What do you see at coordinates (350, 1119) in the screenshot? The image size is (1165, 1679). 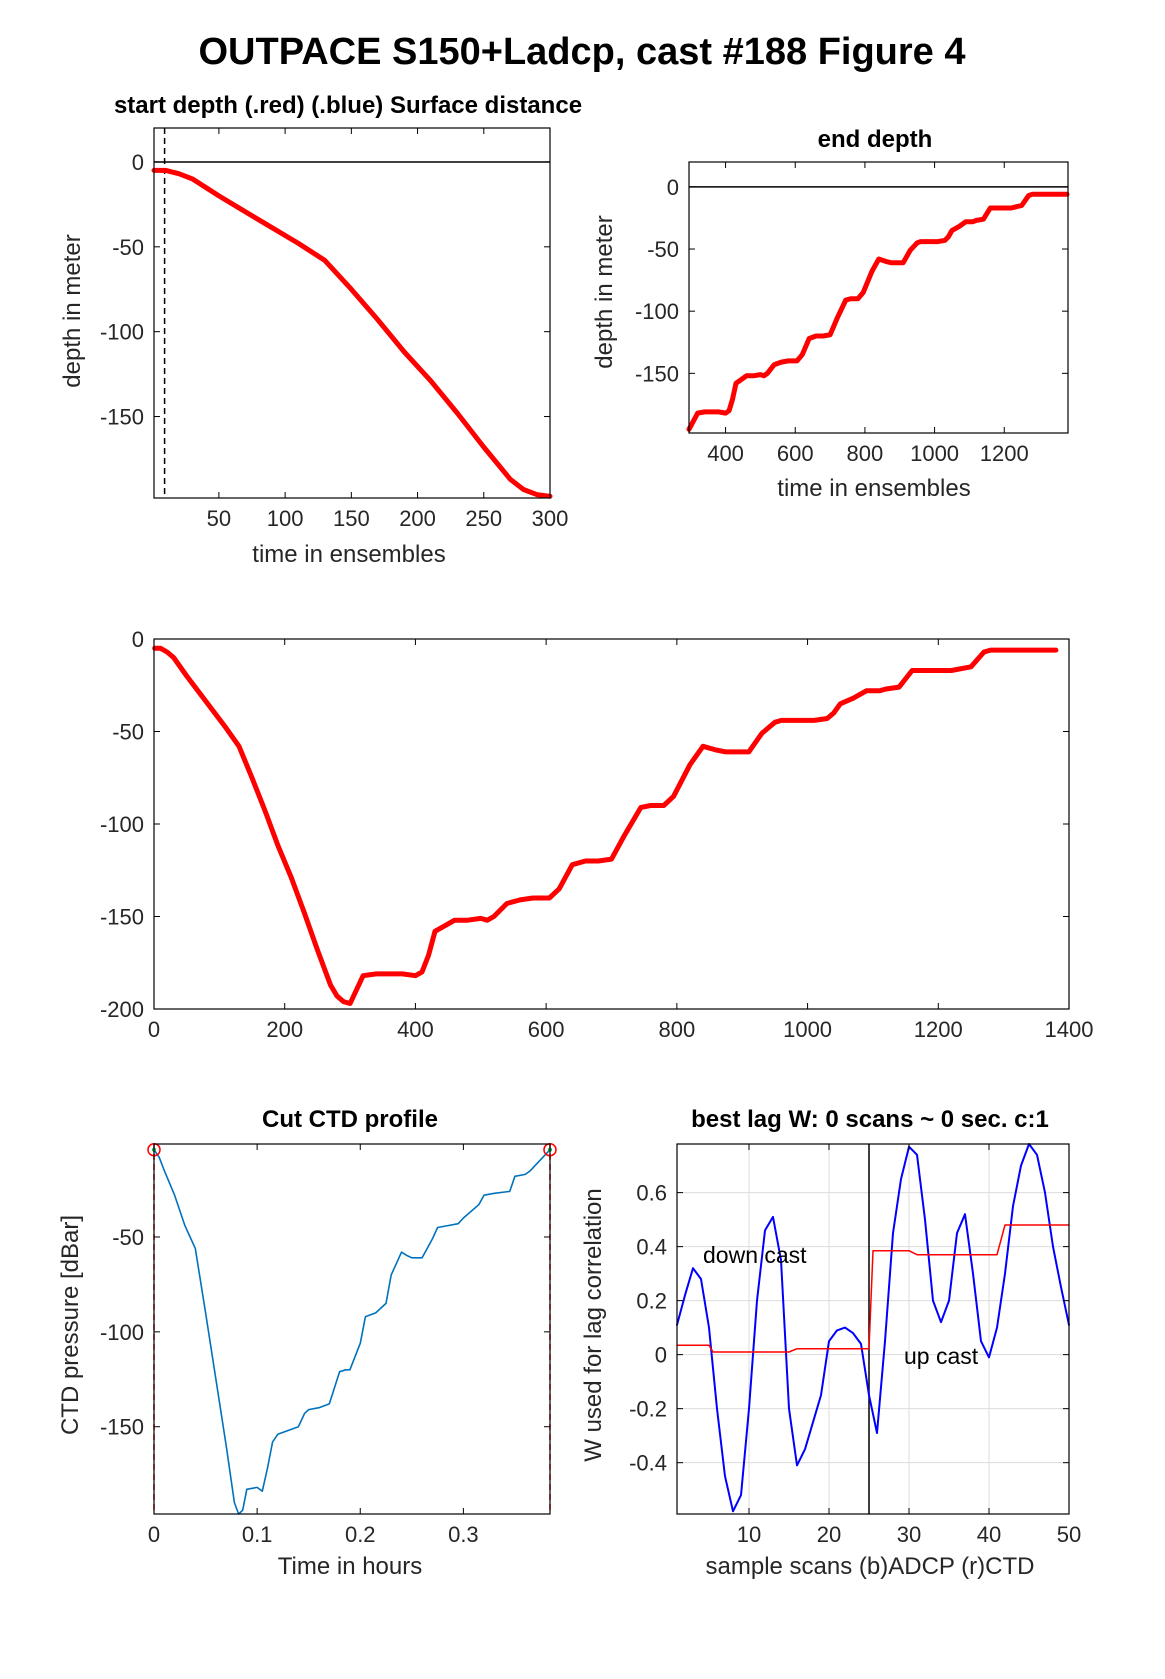 I see `ctd-title: Cut CTD profile` at bounding box center [350, 1119].